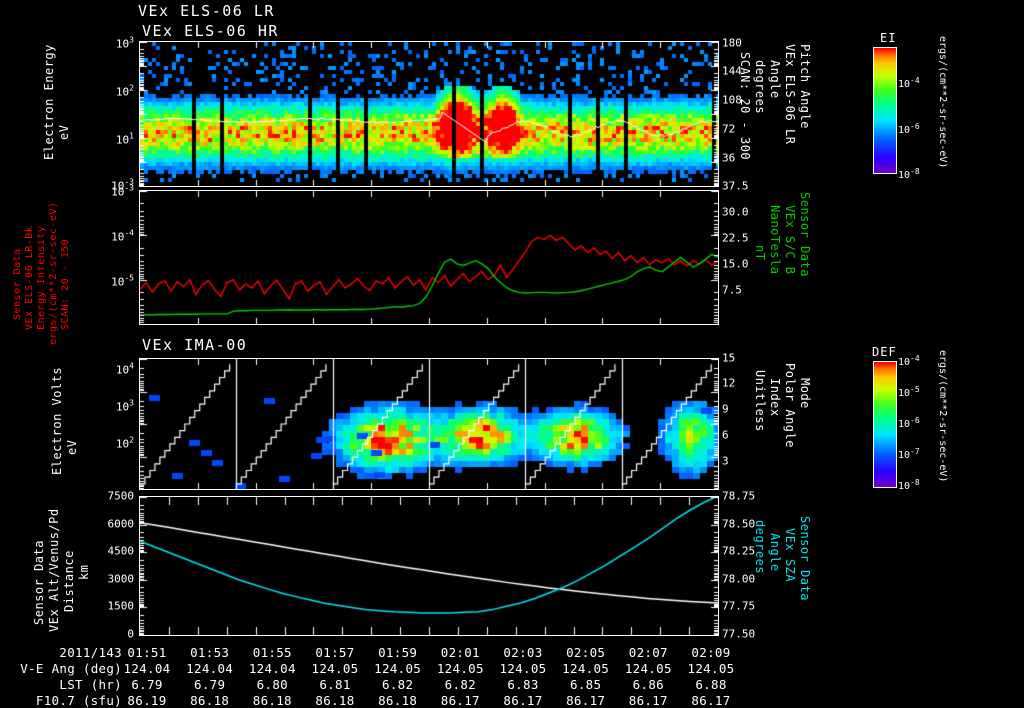 The image size is (1024, 708). Describe the element at coordinates (78, 700) in the screenshot. I see `time-table-row-label: F10.7 (sfu)` at that location.